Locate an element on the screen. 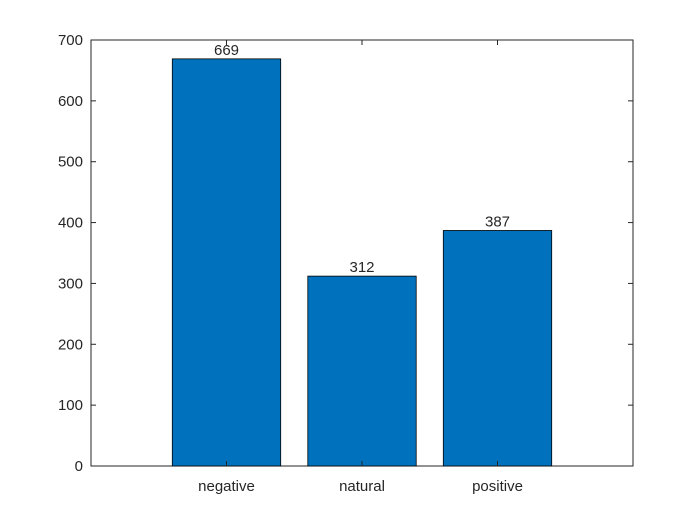 The height and width of the screenshot is (530, 700). x-tick-label-natural: natural is located at coordinates (362, 486).